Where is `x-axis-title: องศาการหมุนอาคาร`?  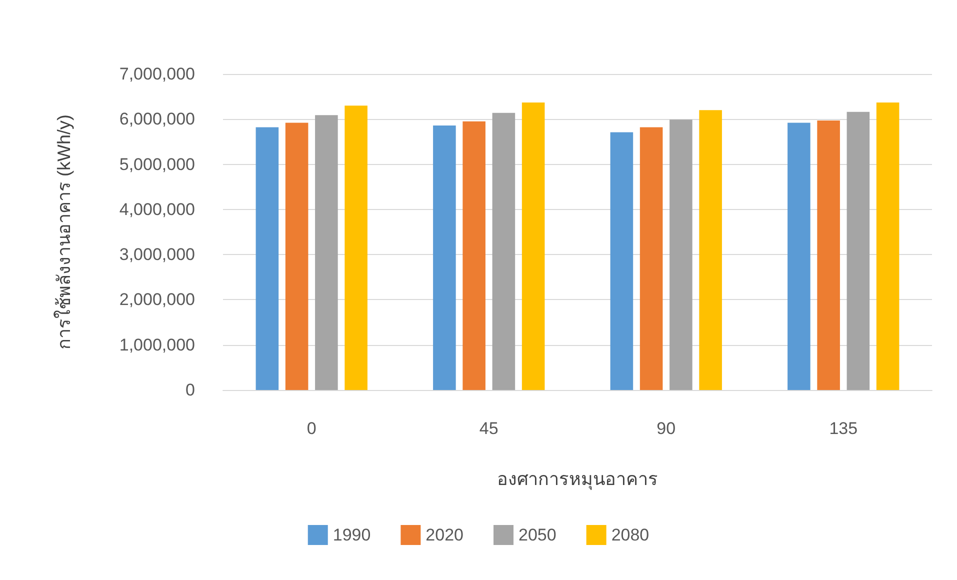 x-axis-title: องศาการหมุนอาคาร is located at coordinates (577, 479).